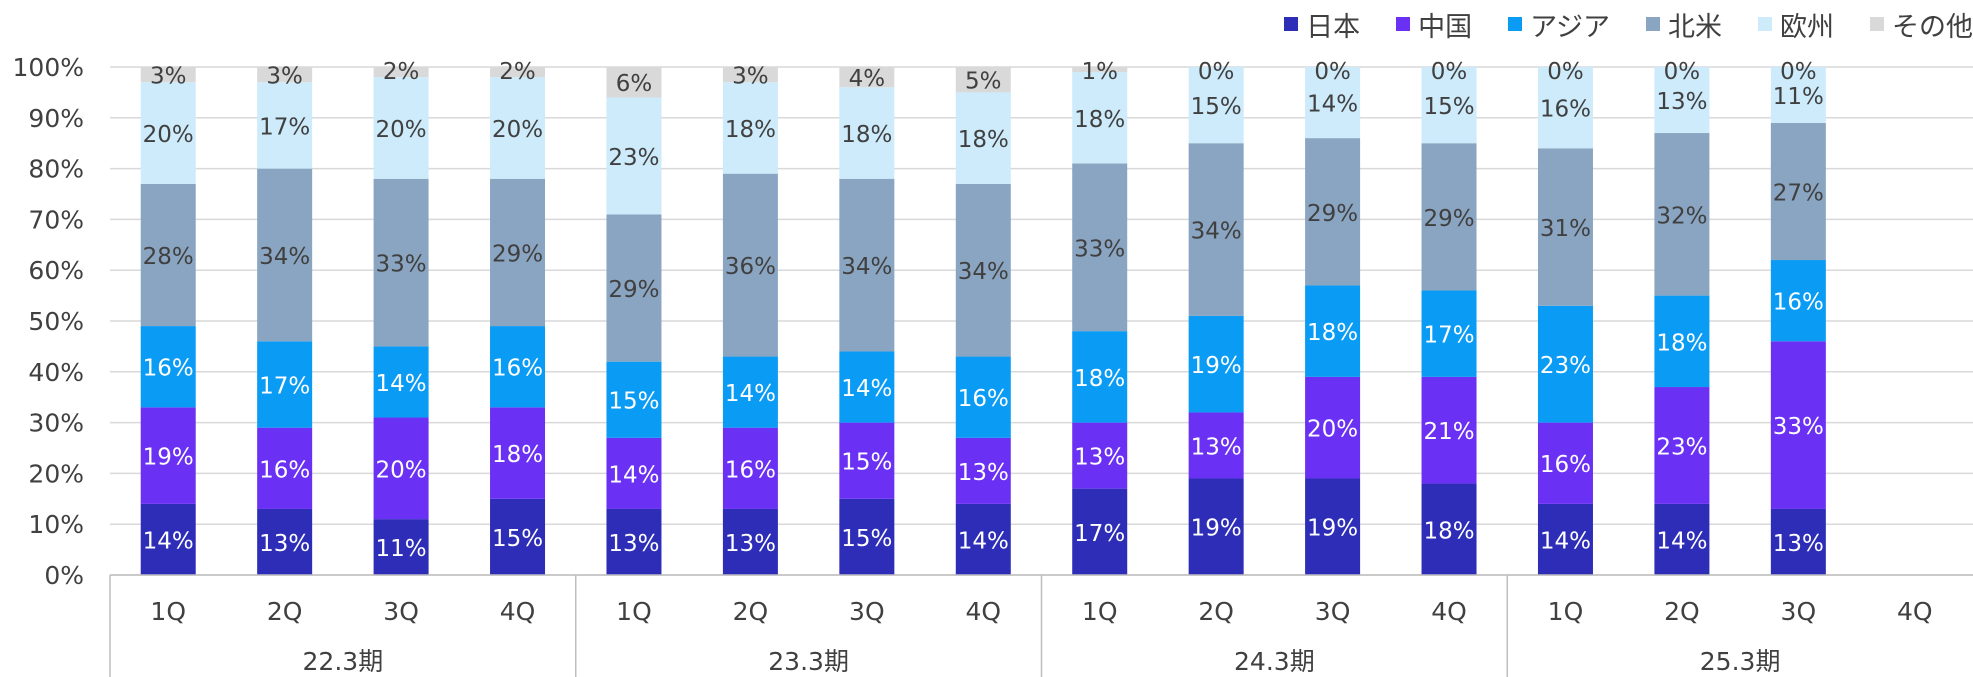 The width and height of the screenshot is (1973, 677). I want to click on data-label: 31%, so click(1565, 229).